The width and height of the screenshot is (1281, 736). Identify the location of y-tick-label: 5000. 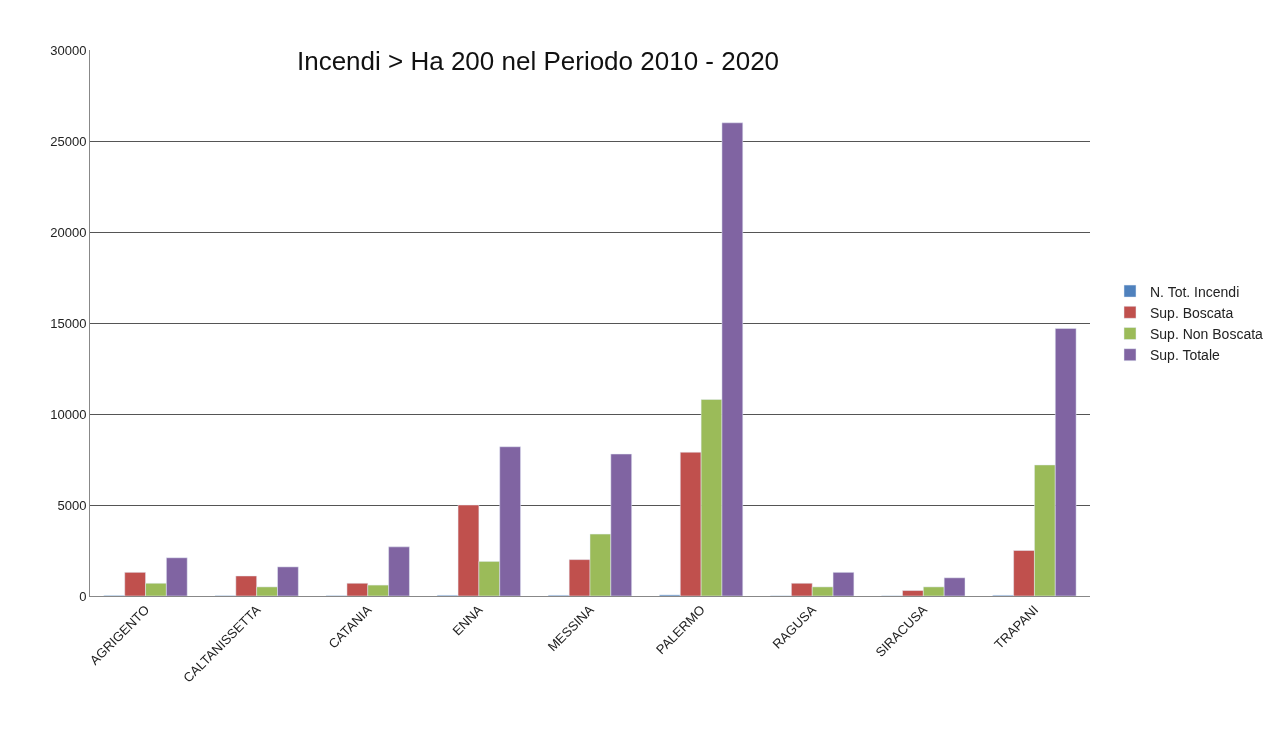
(72, 505).